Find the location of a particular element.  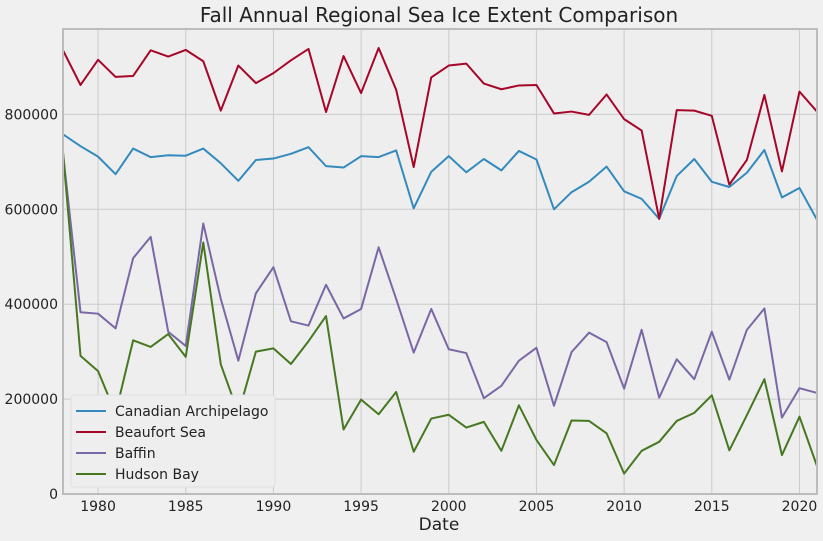

y-tick-label: 200000 is located at coordinates (31, 400).